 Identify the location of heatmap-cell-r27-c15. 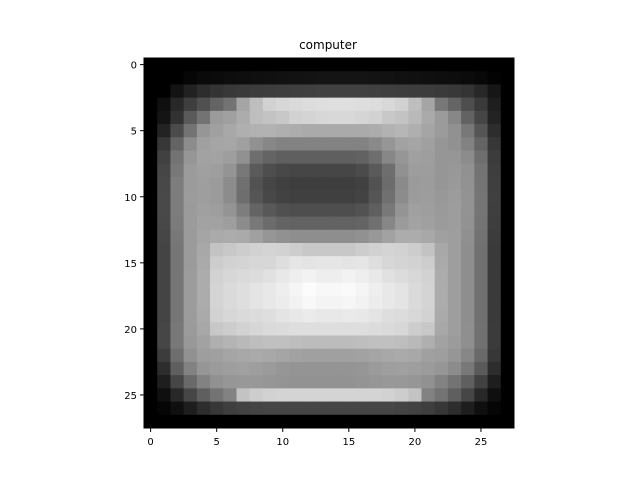
(349, 421).